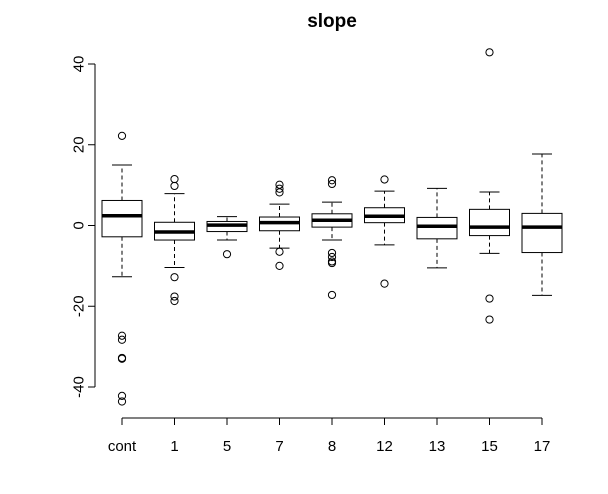 Image resolution: width=608 pixels, height=494 pixels. I want to click on chart-title: slope, so click(332, 21).